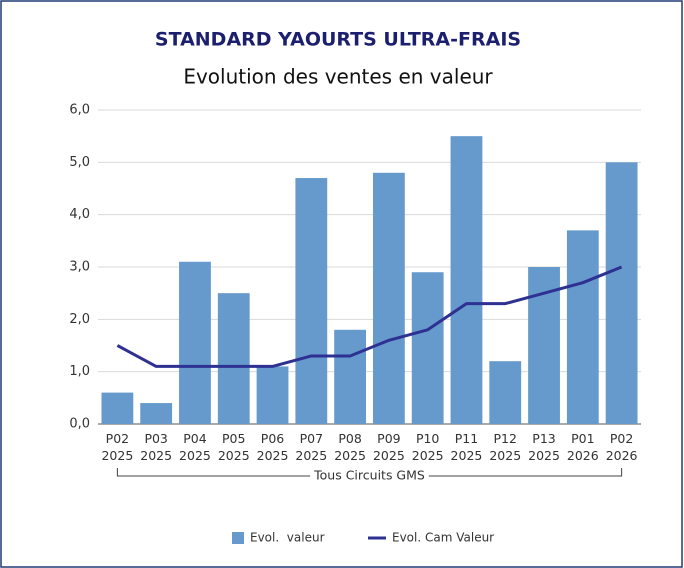 This screenshot has height=568, width=684. What do you see at coordinates (233, 447) in the screenshot?
I see `x-tick-label: P05 2025` at bounding box center [233, 447].